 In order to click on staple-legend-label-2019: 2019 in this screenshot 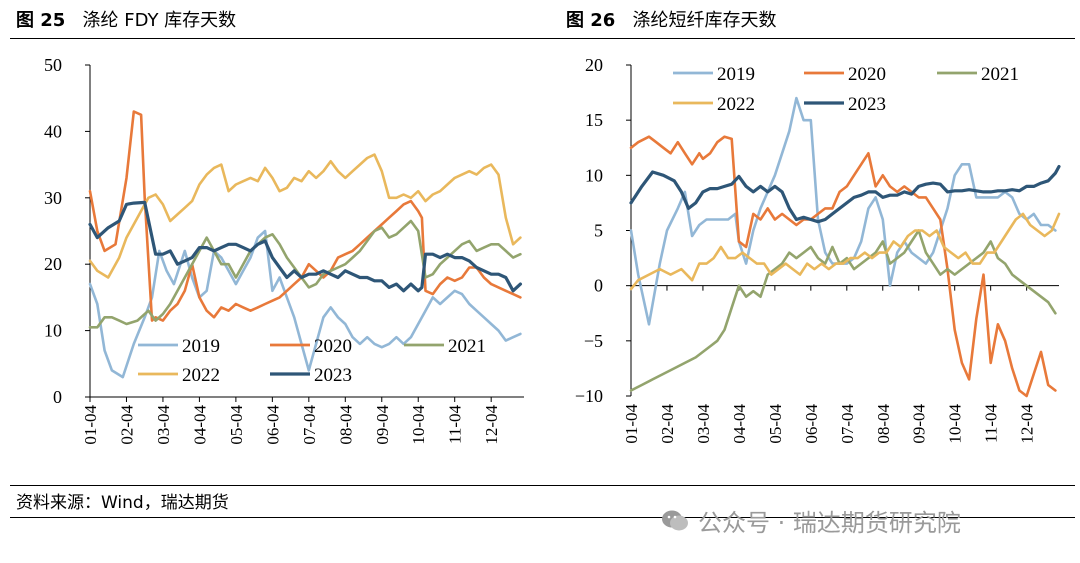, I will do `click(736, 74)`.